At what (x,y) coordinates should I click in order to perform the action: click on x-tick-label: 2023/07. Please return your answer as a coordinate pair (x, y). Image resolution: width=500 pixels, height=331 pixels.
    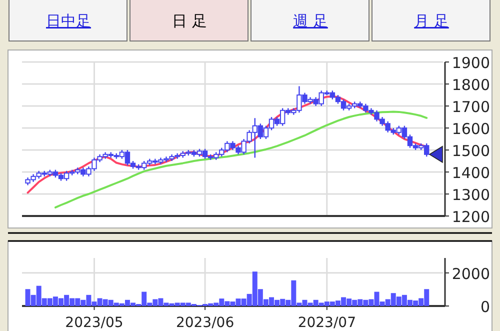
    Looking at the image, I should click on (327, 323).